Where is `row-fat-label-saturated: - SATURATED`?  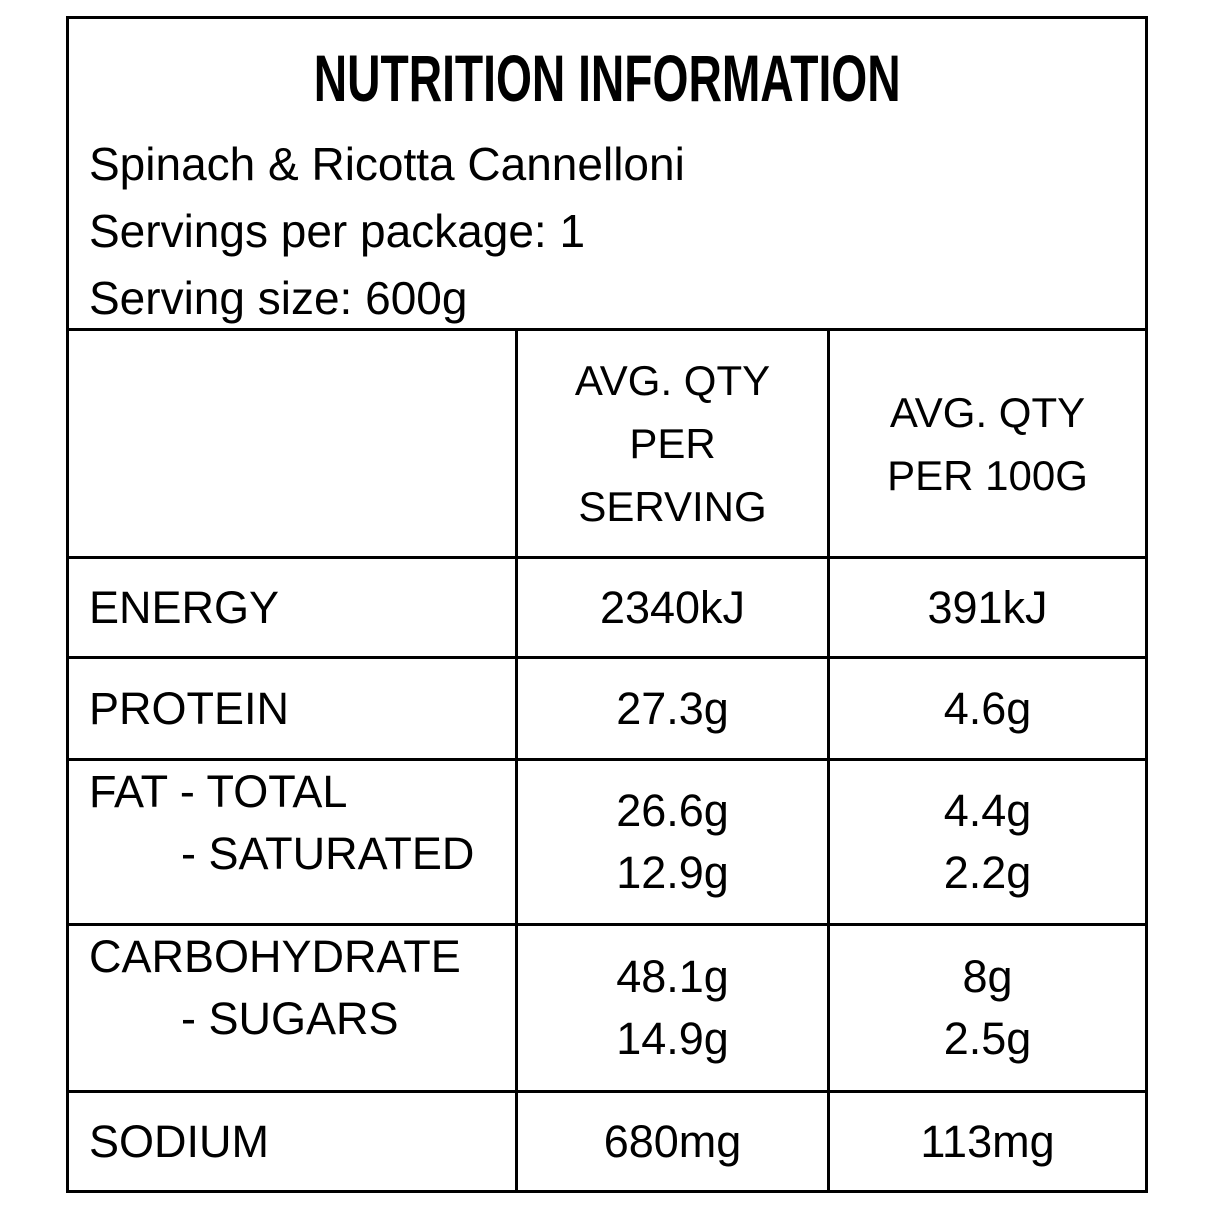 row-fat-label-saturated: - SATURATED is located at coordinates (328, 853).